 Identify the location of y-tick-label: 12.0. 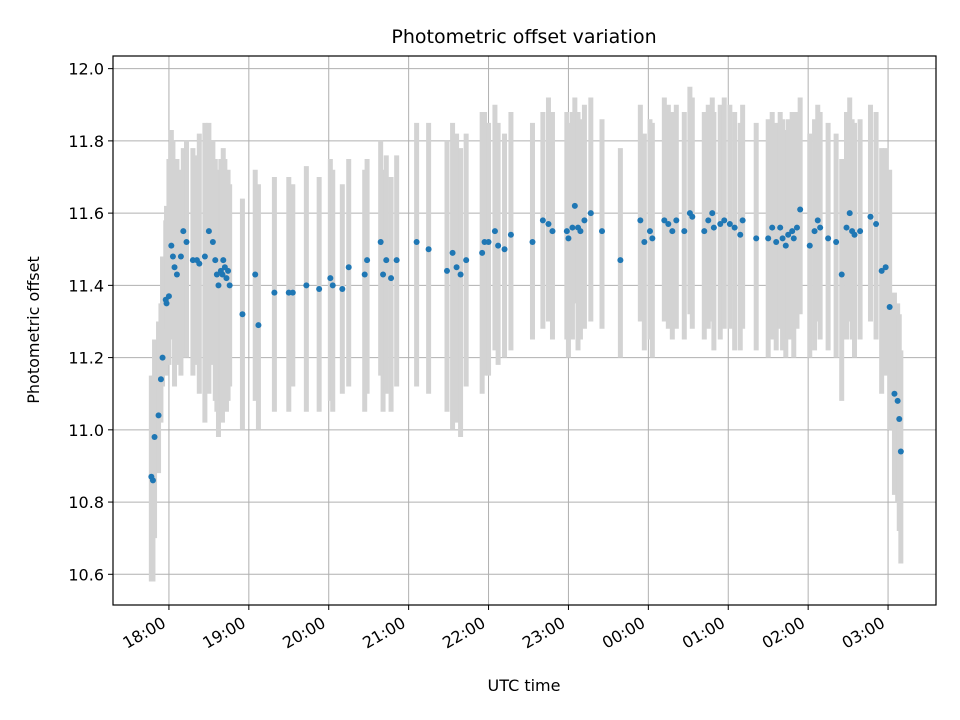
(86, 69).